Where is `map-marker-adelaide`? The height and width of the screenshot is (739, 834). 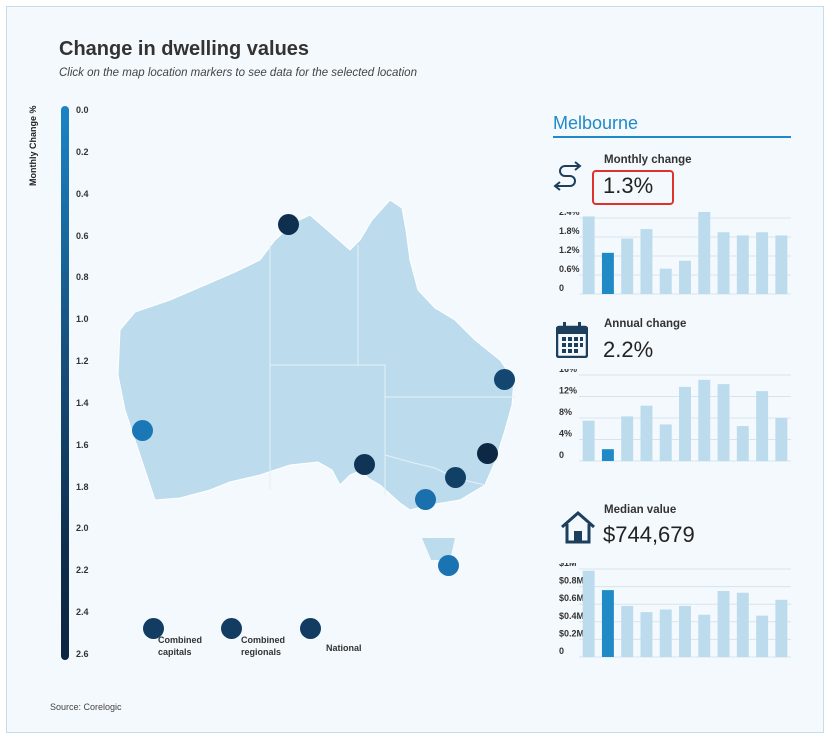 map-marker-adelaide is located at coordinates (364, 464).